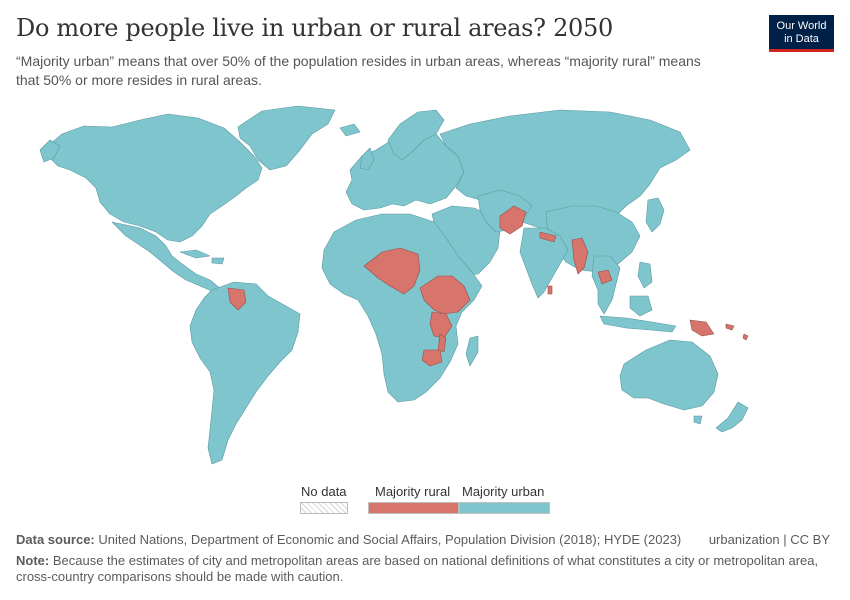  I want to click on guyana-suriname, so click(237, 299).